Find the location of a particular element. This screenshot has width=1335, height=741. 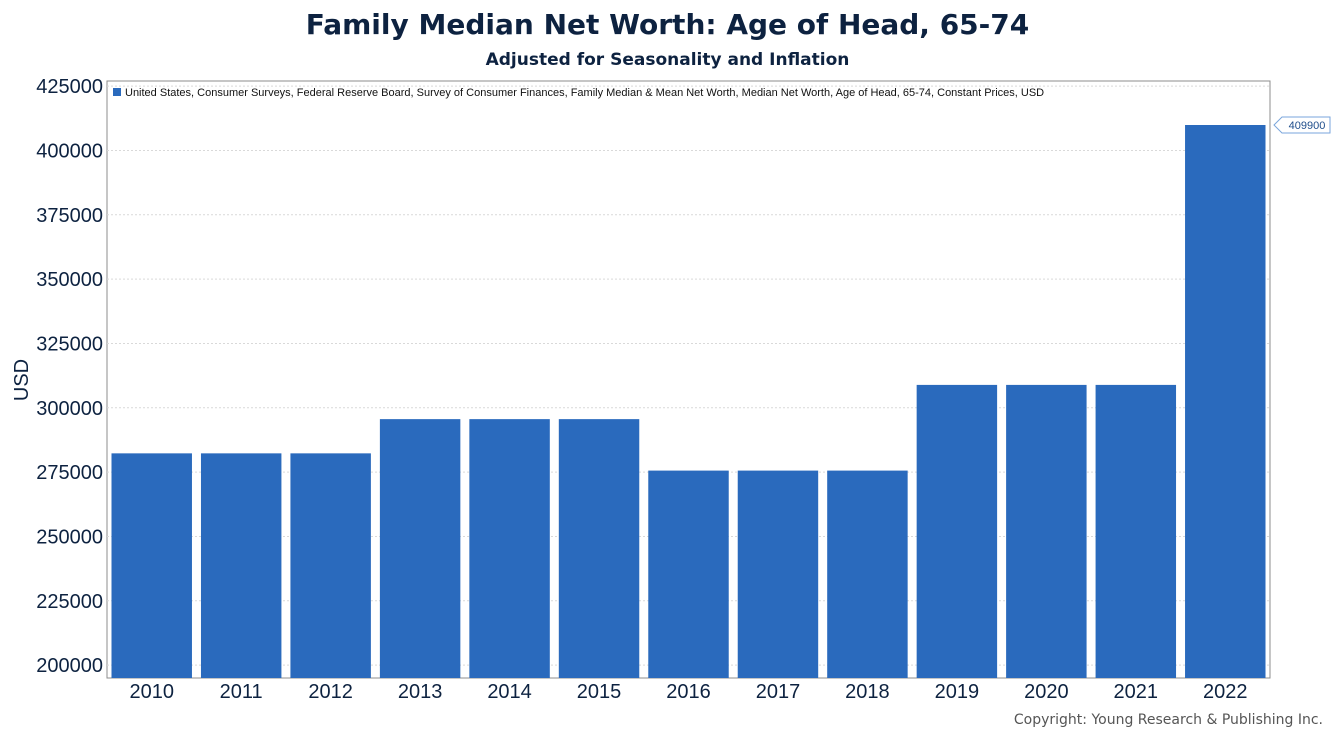

y-tick-label: 250000 is located at coordinates (69, 537).